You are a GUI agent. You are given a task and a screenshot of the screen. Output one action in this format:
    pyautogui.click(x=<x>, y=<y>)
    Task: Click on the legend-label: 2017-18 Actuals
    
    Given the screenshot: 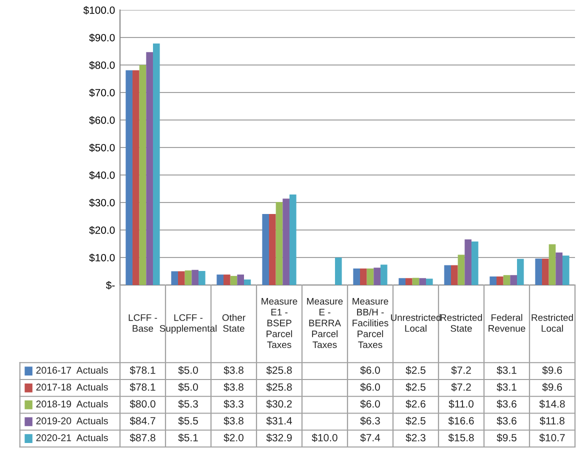 What is the action you would take?
    pyautogui.click(x=72, y=387)
    